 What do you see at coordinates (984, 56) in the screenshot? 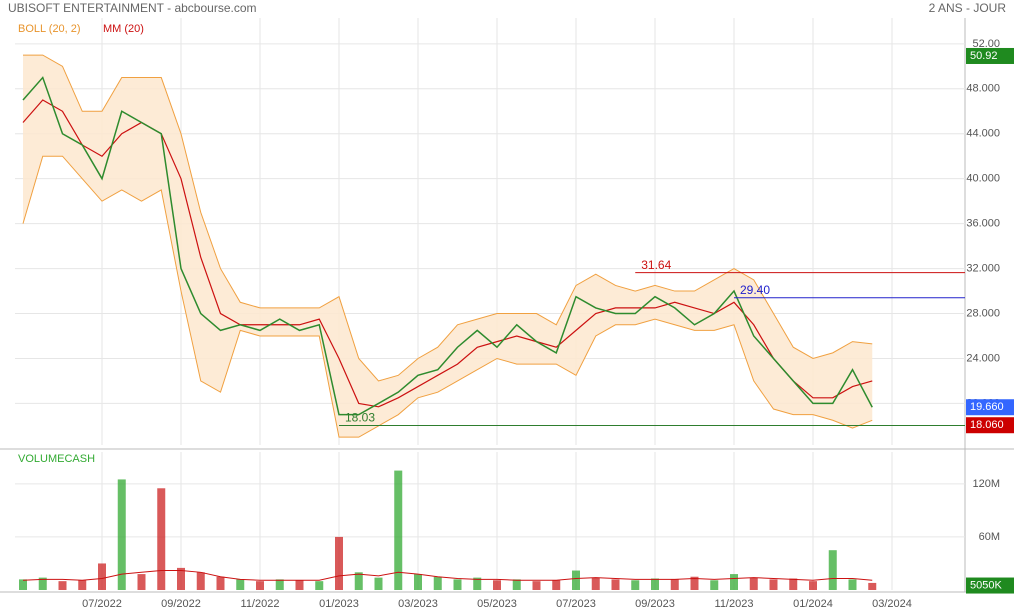
I see `price-badge-label: 50.92` at bounding box center [984, 56].